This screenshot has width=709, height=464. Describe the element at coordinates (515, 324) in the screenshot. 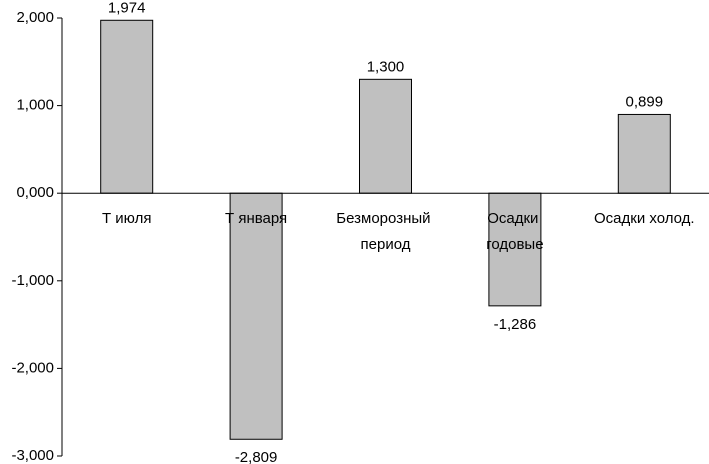

I see `value-label: -1,286` at that location.